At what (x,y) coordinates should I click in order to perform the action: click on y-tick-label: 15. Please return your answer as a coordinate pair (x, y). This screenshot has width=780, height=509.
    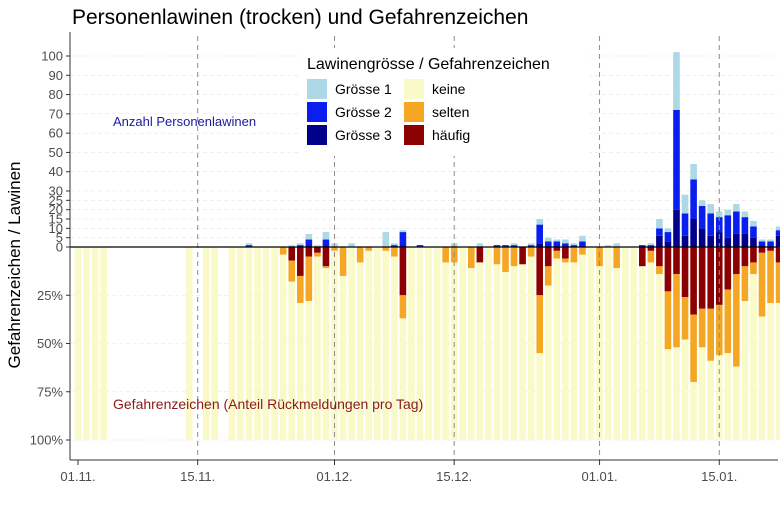
    Looking at the image, I should click on (56, 219).